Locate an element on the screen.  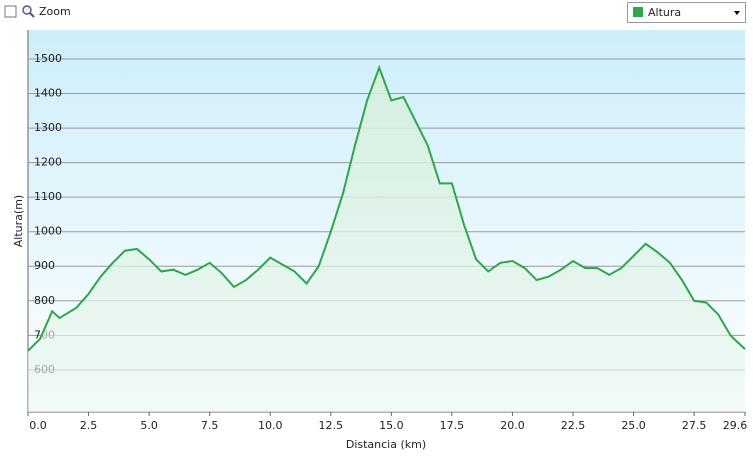
checkbox is located at coordinates (10, 11).